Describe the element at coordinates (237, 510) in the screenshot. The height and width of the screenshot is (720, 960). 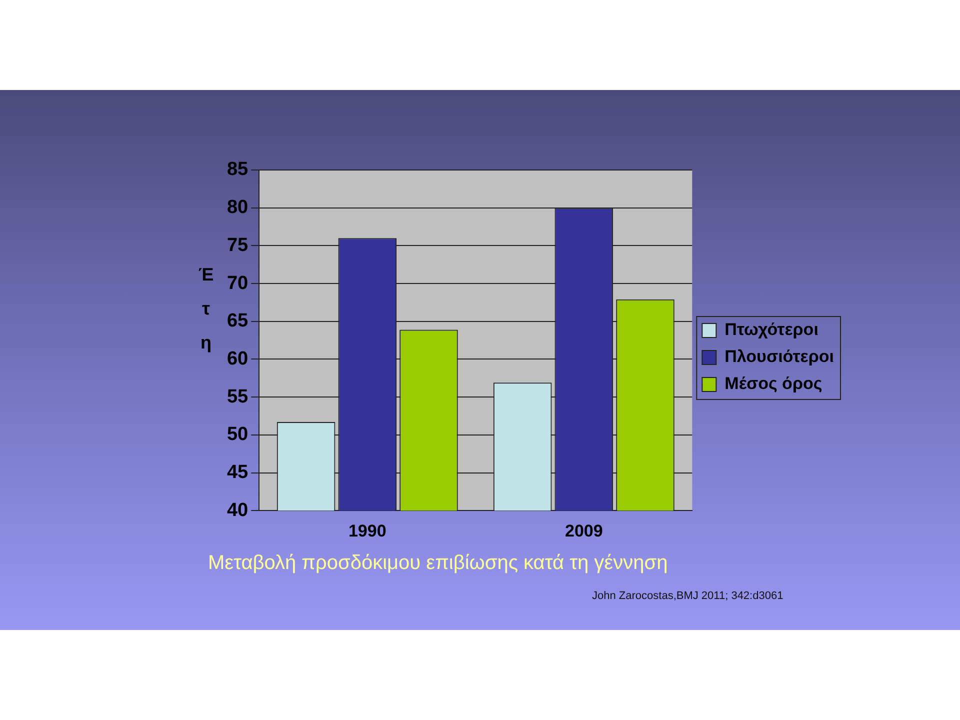
I see `y-tick-label: 40` at that location.